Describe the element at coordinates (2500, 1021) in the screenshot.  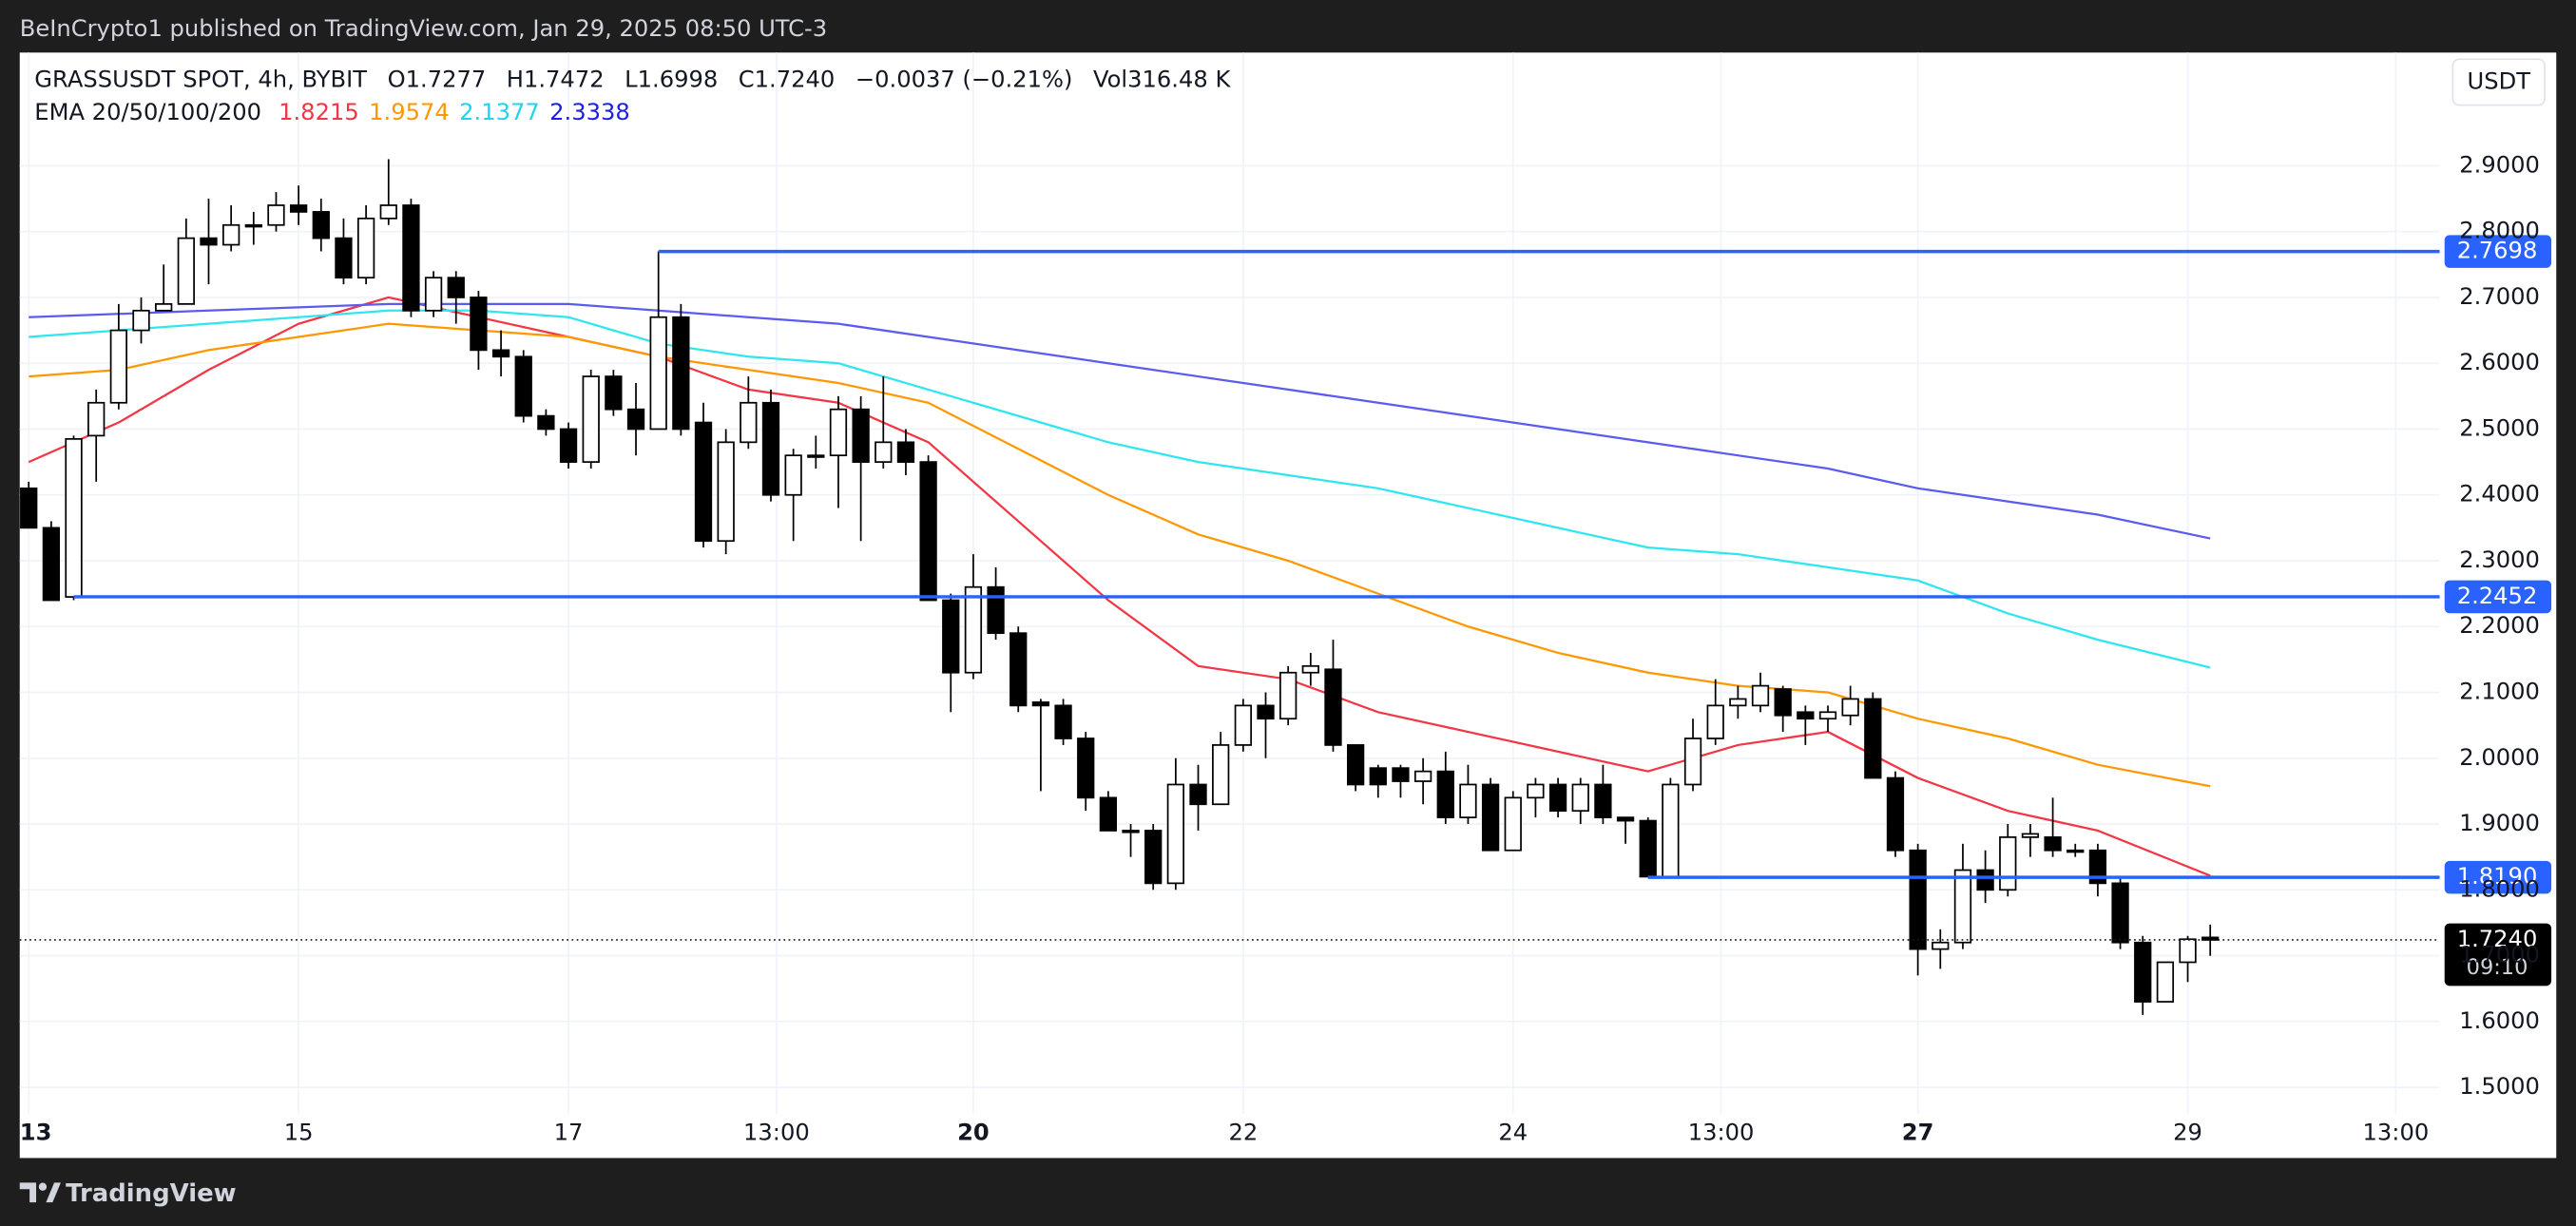
I see `y-tick-label: 1.6000` at that location.